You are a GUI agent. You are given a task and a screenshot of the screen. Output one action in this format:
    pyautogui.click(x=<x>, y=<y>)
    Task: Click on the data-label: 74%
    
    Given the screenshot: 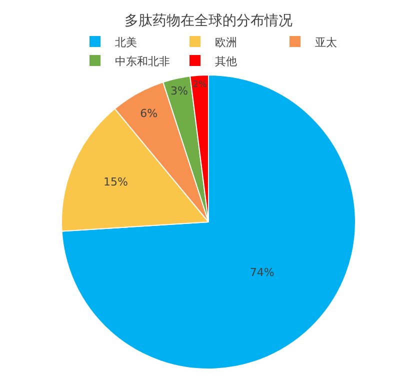 What is the action you would take?
    pyautogui.click(x=262, y=272)
    